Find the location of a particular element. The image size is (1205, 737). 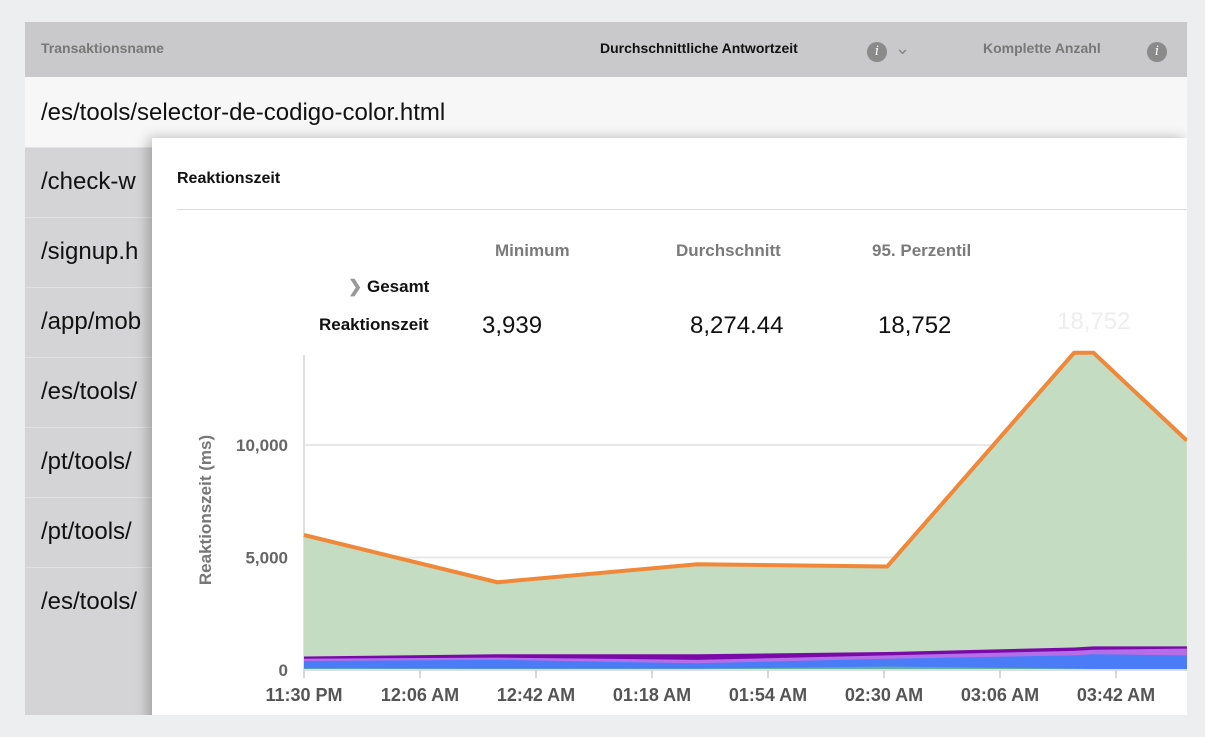

x-tick-label: 12:42 AM is located at coordinates (536, 695).